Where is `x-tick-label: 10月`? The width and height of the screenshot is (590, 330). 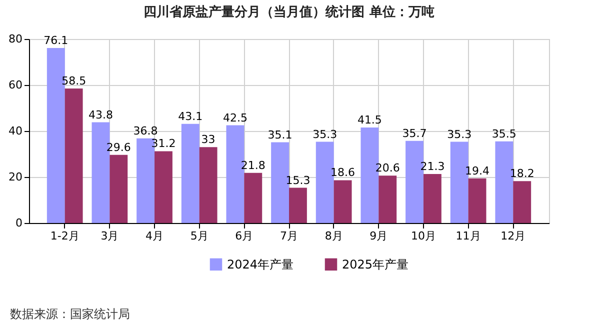
x-tick-label: 10月 is located at coordinates (423, 236).